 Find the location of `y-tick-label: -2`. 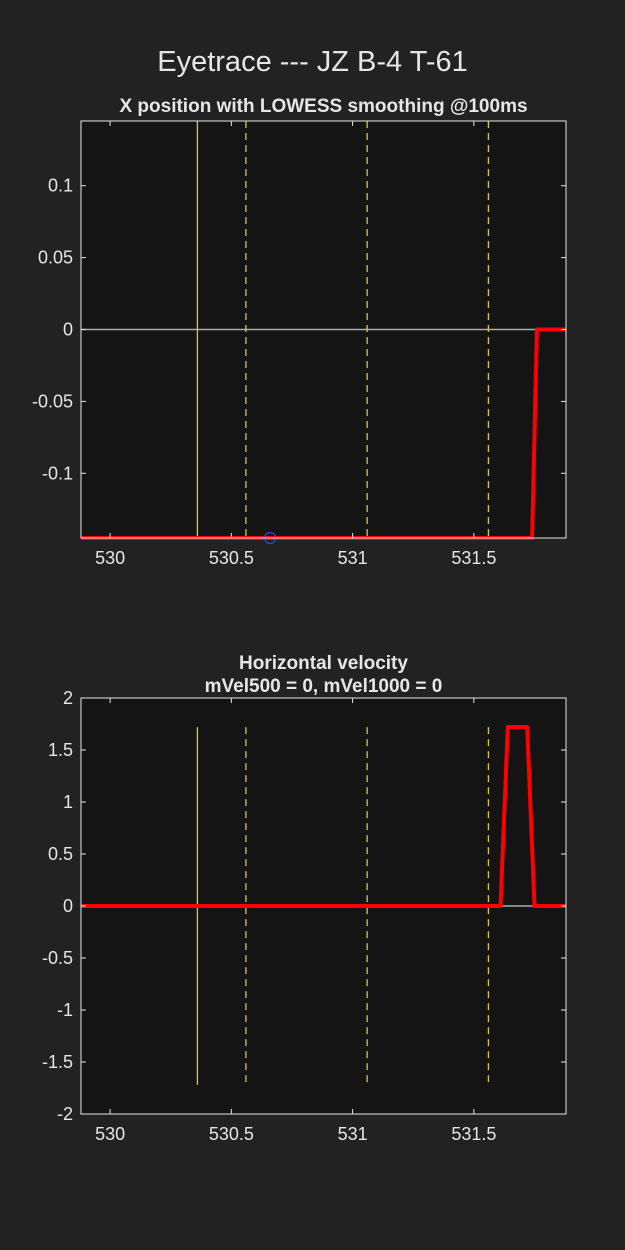

y-tick-label: -2 is located at coordinates (65, 1114).